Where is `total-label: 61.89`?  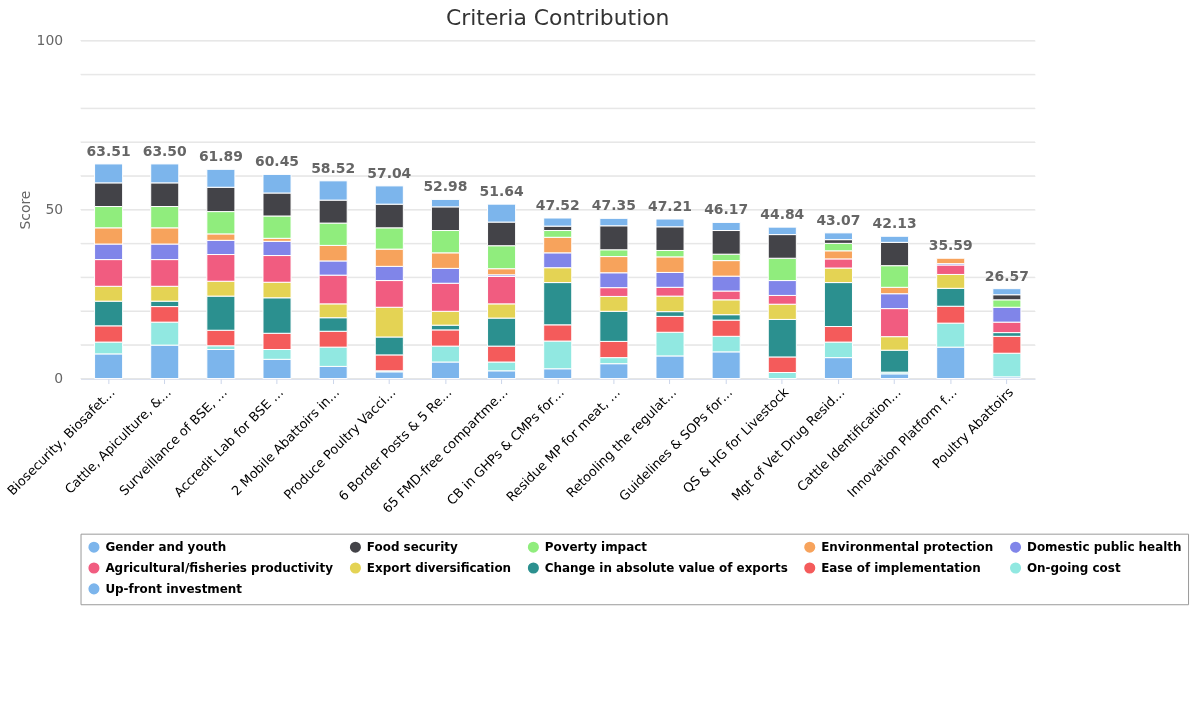
total-label: 61.89 is located at coordinates (220, 156).